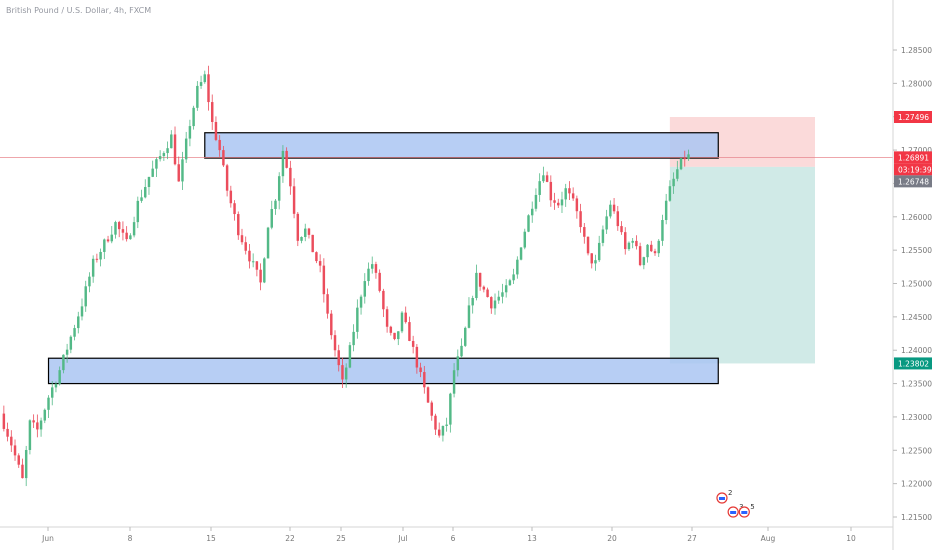  What do you see at coordinates (916, 417) in the screenshot?
I see `y-tick-label: 1.23000` at bounding box center [916, 417].